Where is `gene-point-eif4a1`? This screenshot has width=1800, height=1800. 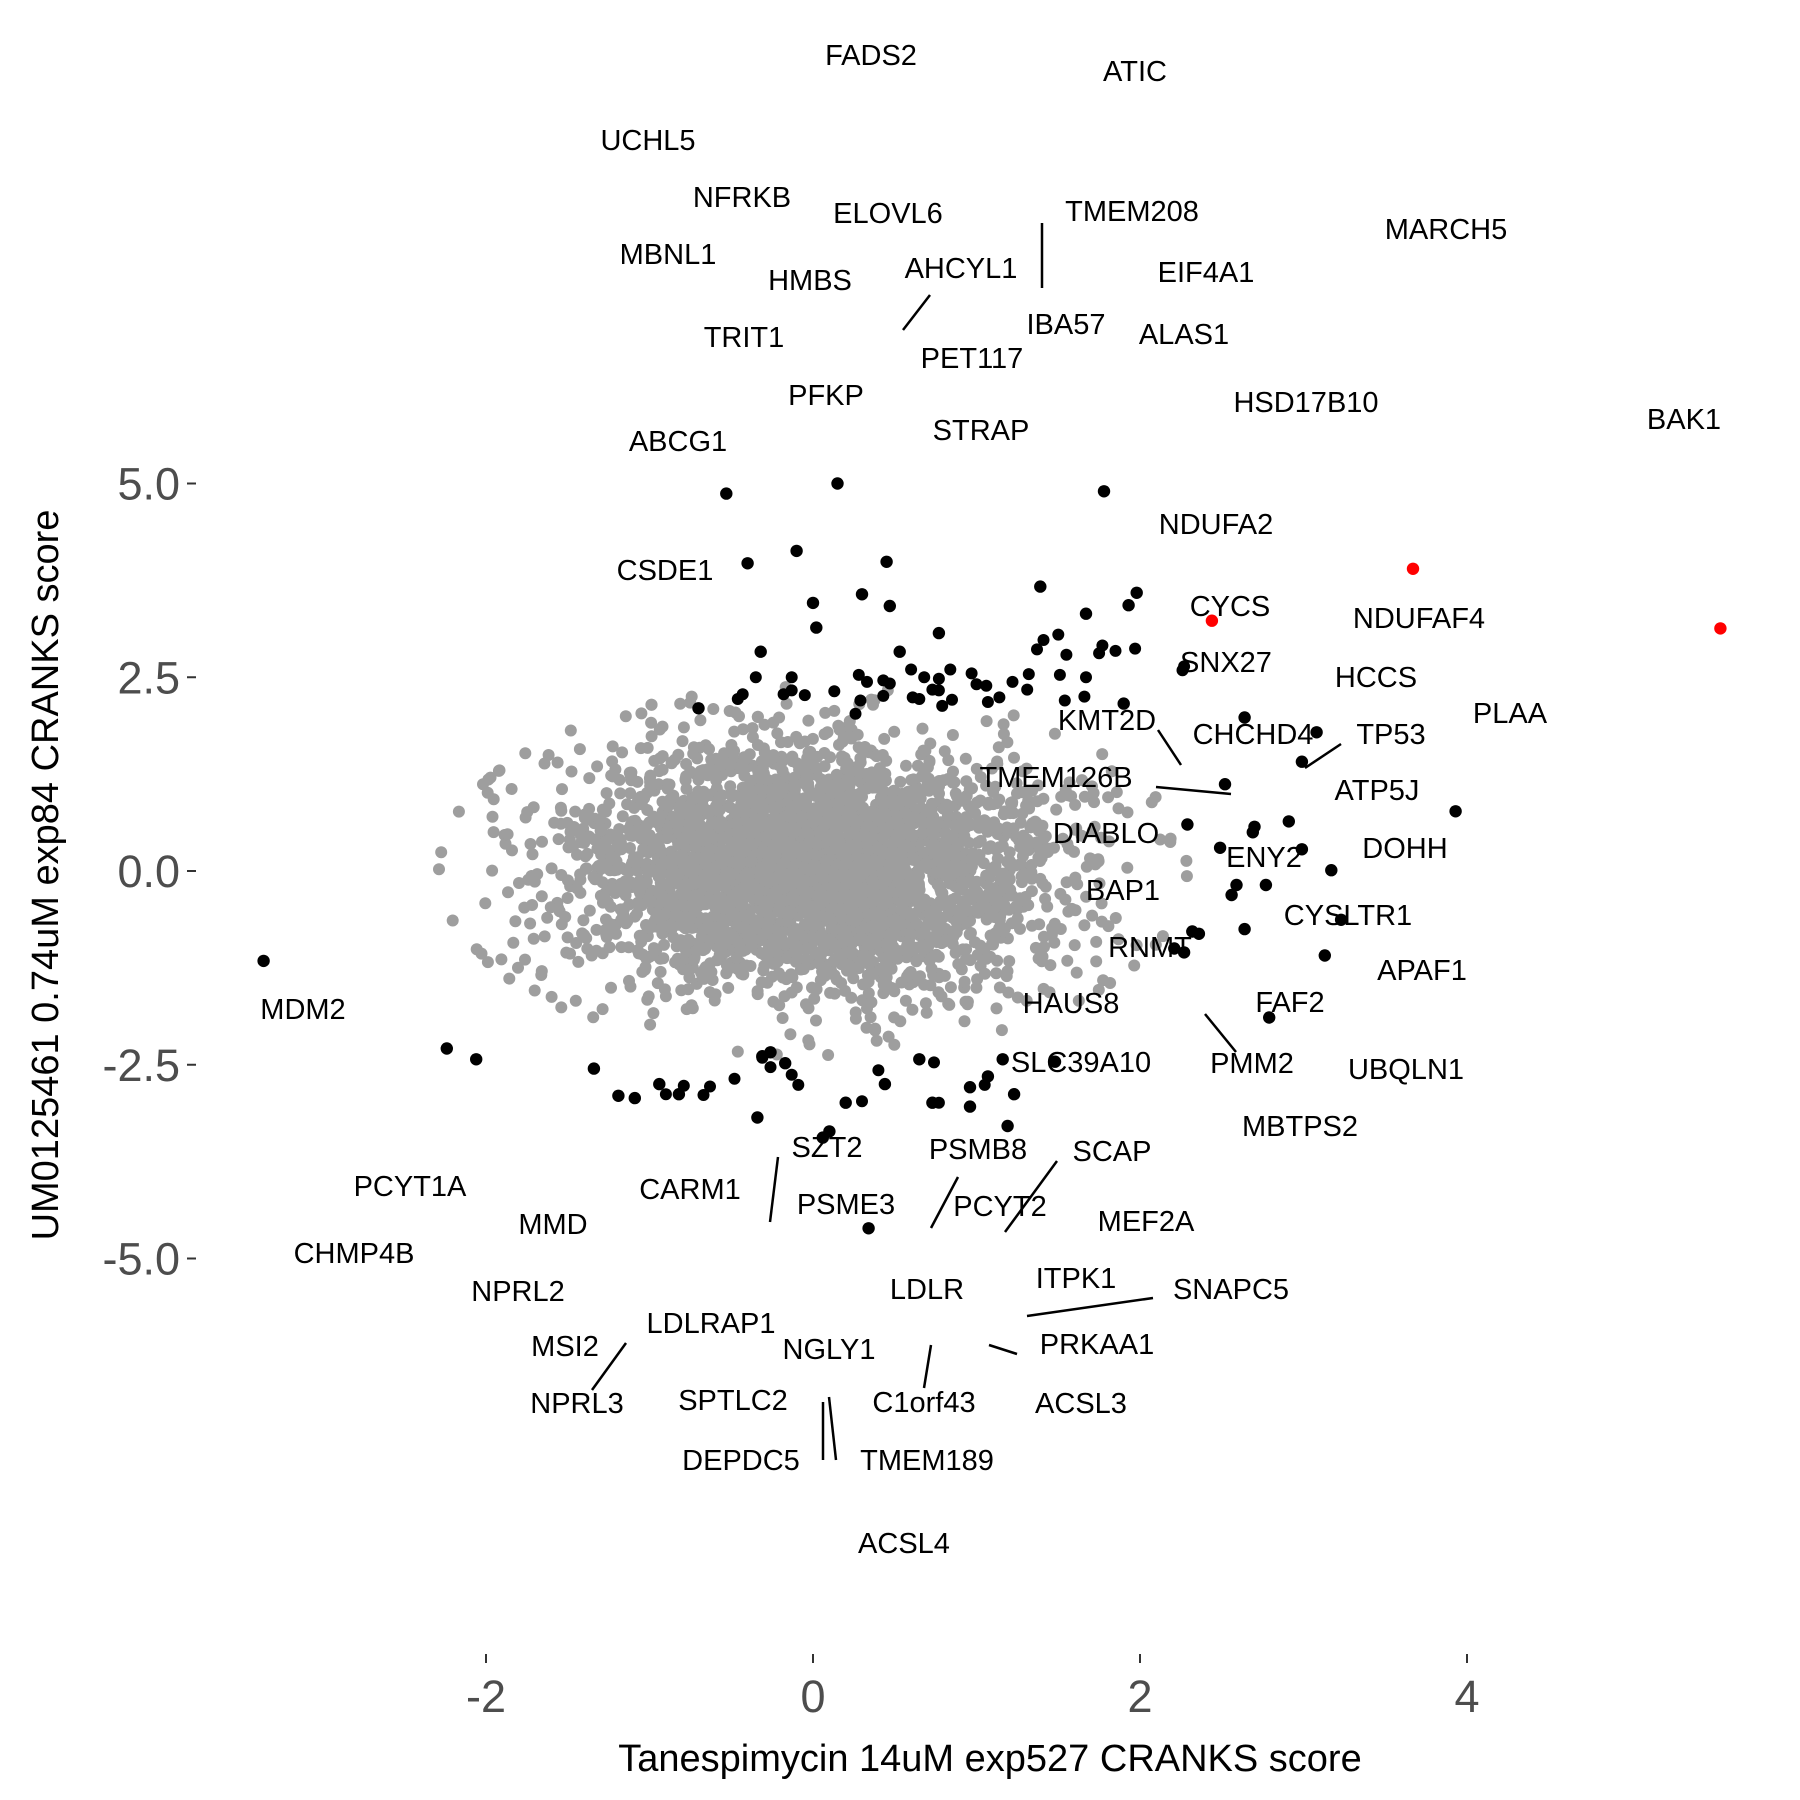
gene-point-eif4a1 is located at coordinates (1136, 592).